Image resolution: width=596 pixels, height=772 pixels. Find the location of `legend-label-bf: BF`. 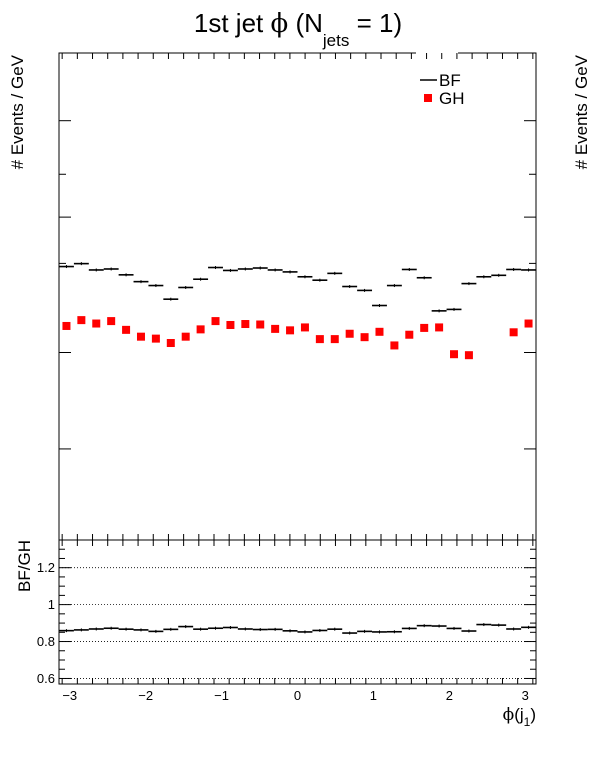

legend-label-bf: BF is located at coordinates (450, 80).